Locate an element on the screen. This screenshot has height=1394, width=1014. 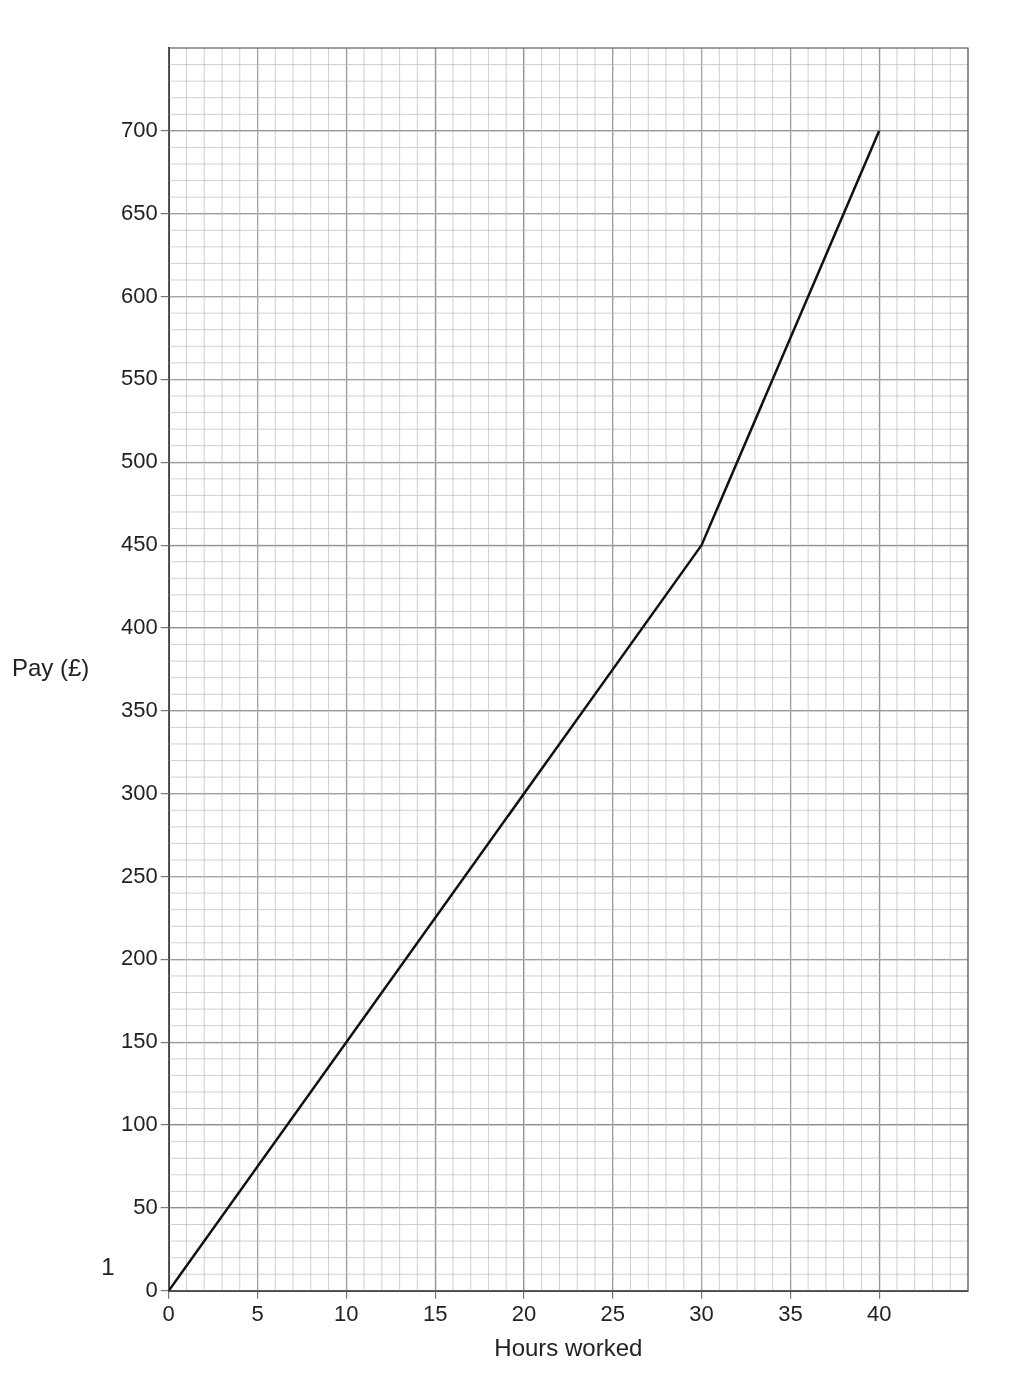
x-tick-label: 35 is located at coordinates (790, 1314).